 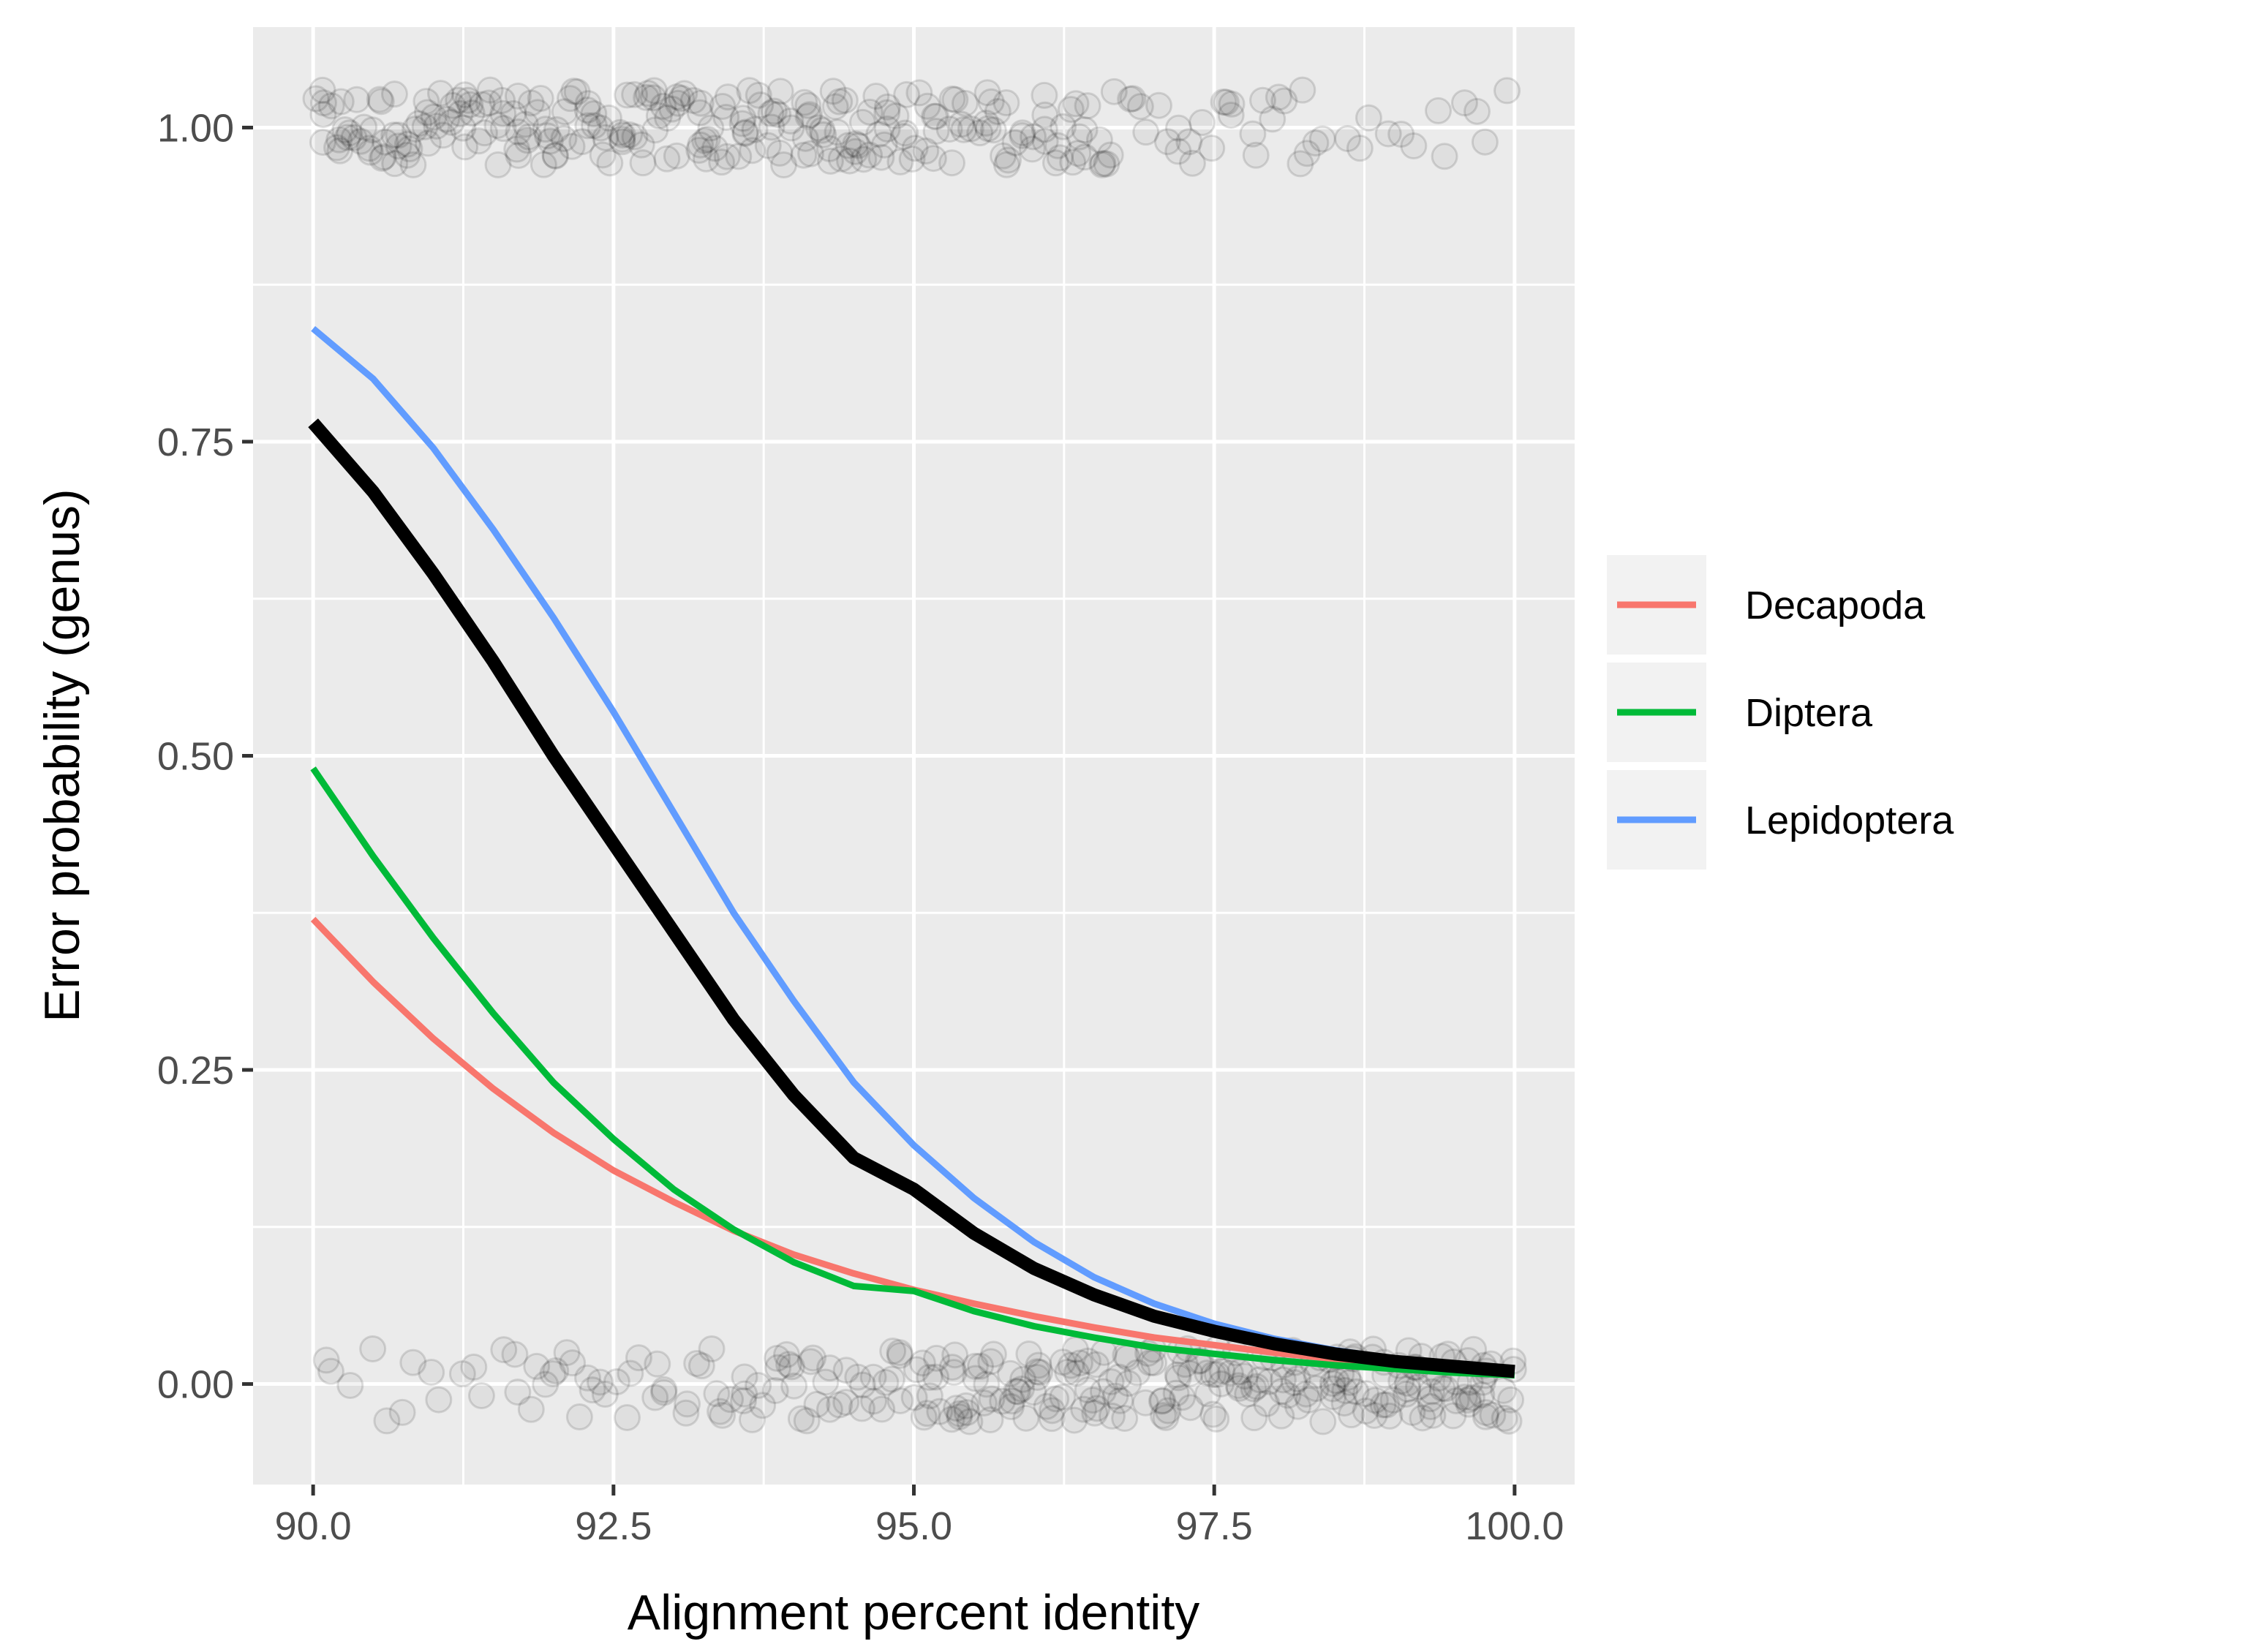 I want to click on y-tick-label: 1.00, so click(x=195, y=128).